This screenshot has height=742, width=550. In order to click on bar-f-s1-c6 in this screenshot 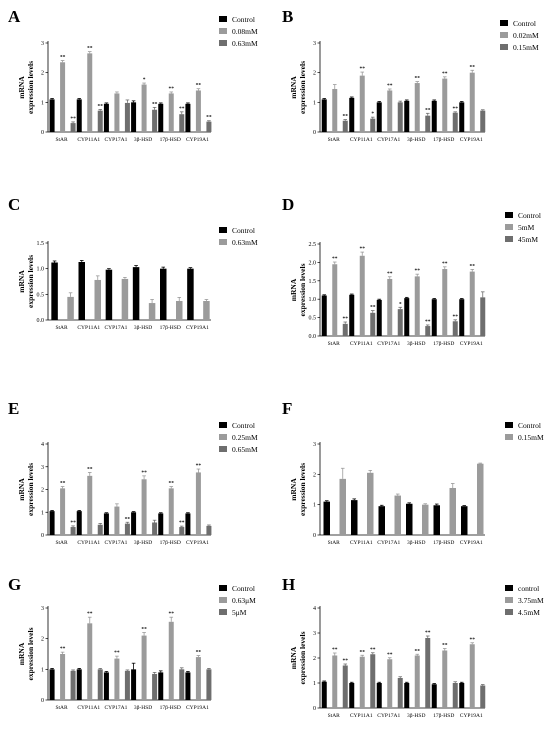, I will do `click(464, 520)`.